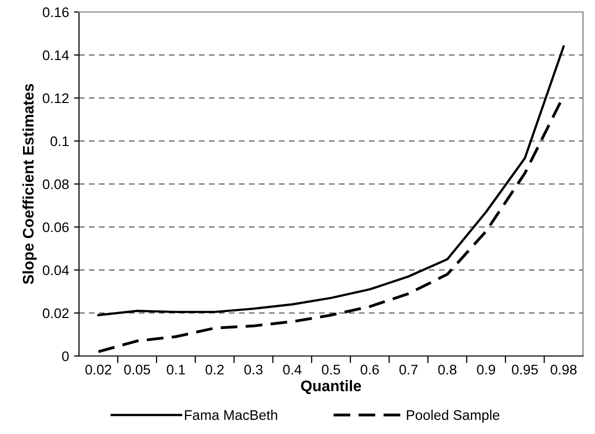  I want to click on x-tick-label: 0.95, so click(525, 369).